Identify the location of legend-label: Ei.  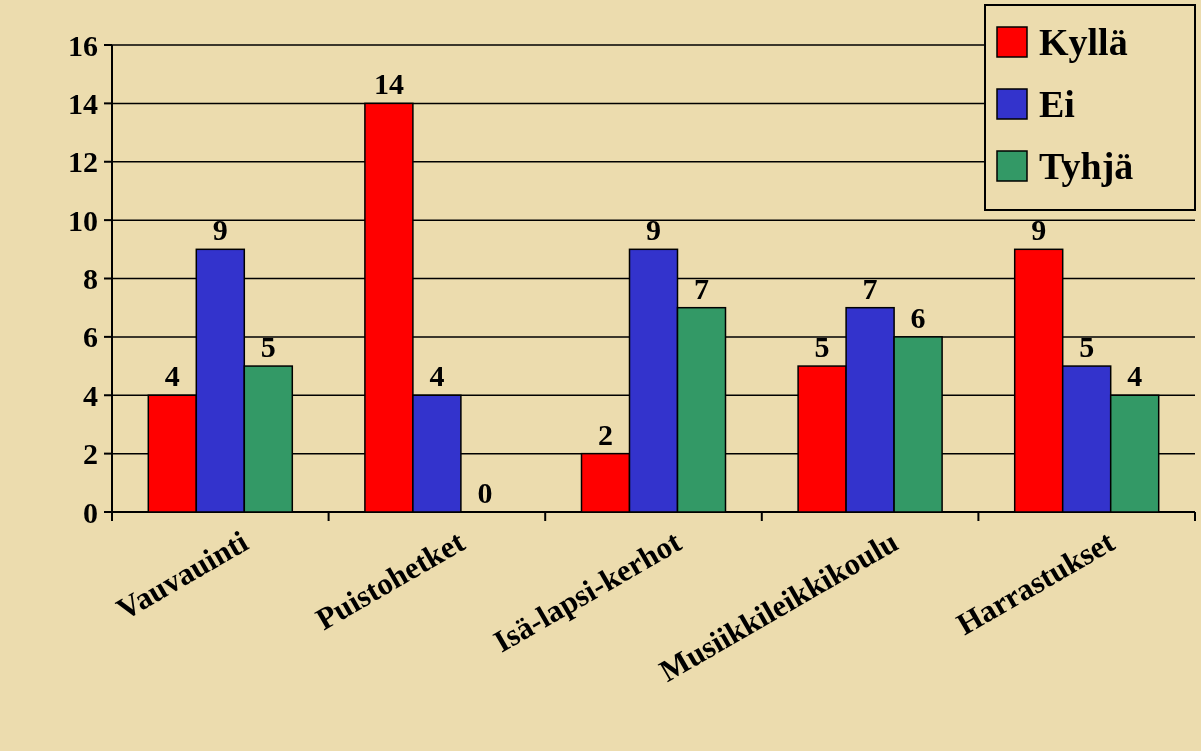
(1057, 104).